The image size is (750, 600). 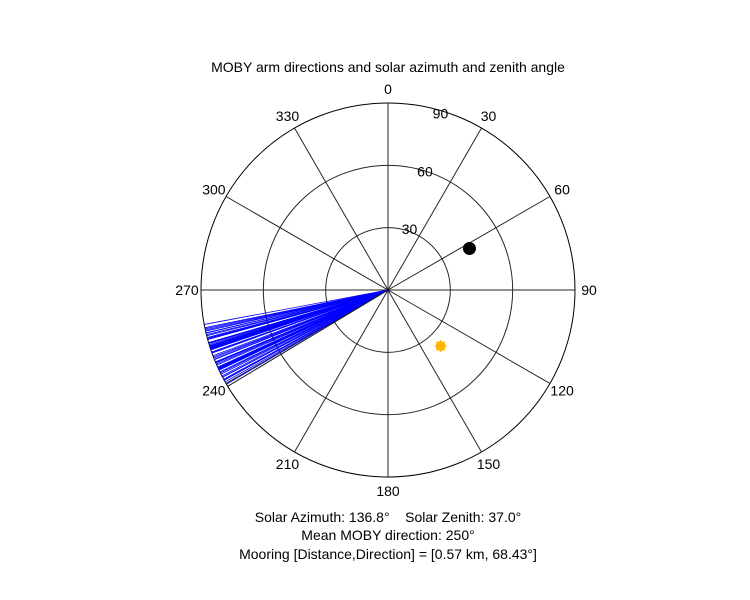 I want to click on angle-tick-label-240: 240, so click(x=214, y=391).